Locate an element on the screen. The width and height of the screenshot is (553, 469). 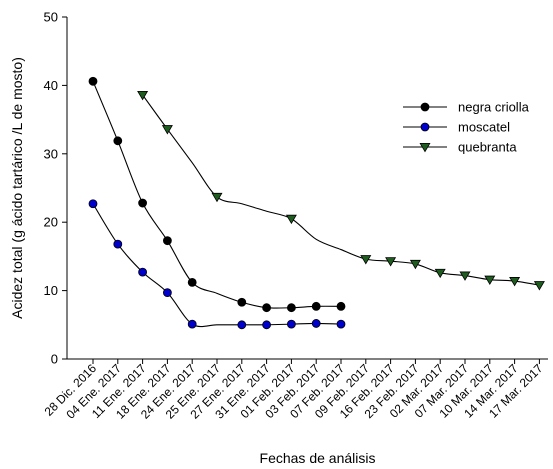
y-tick-label: 20 is located at coordinates (51, 222).